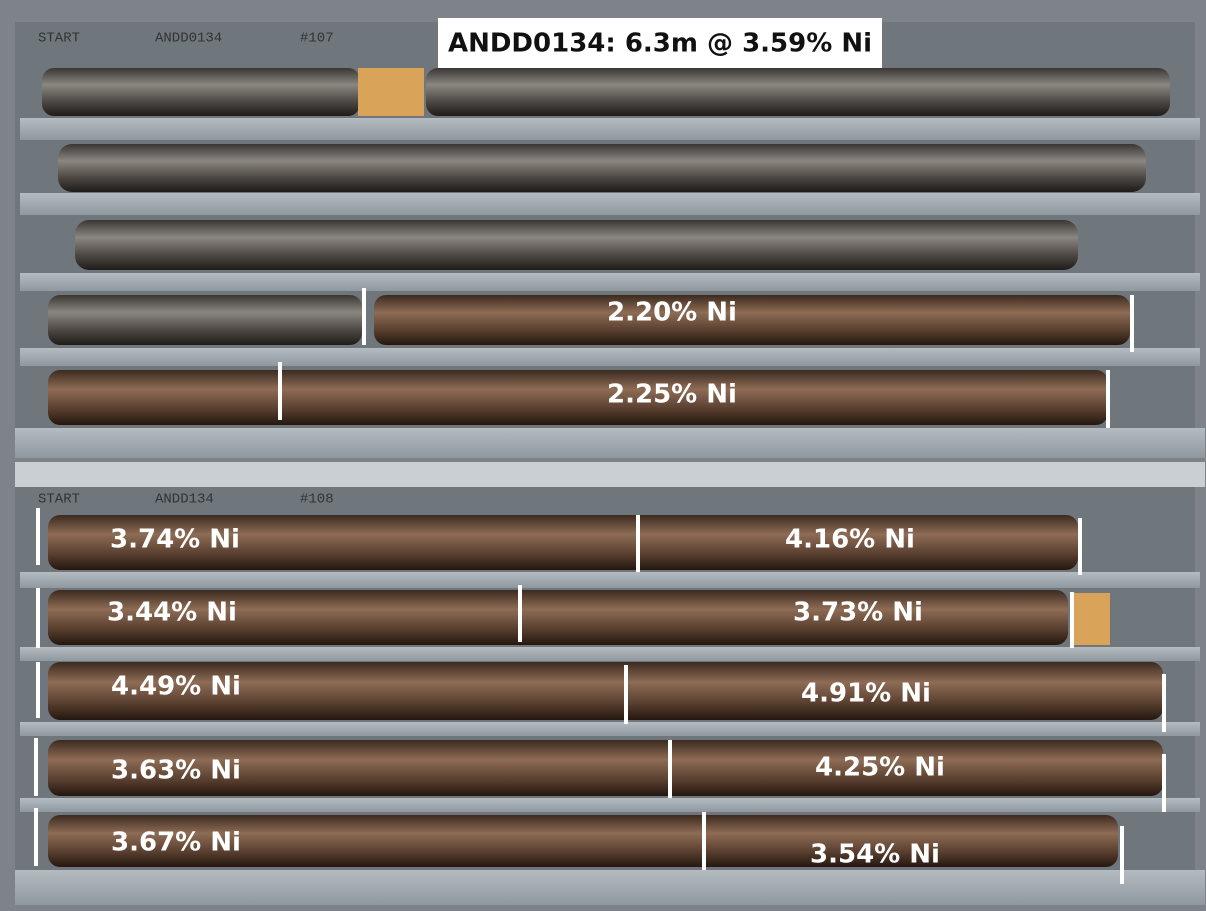 The width and height of the screenshot is (1206, 911). I want to click on title-box, so click(660, 43).